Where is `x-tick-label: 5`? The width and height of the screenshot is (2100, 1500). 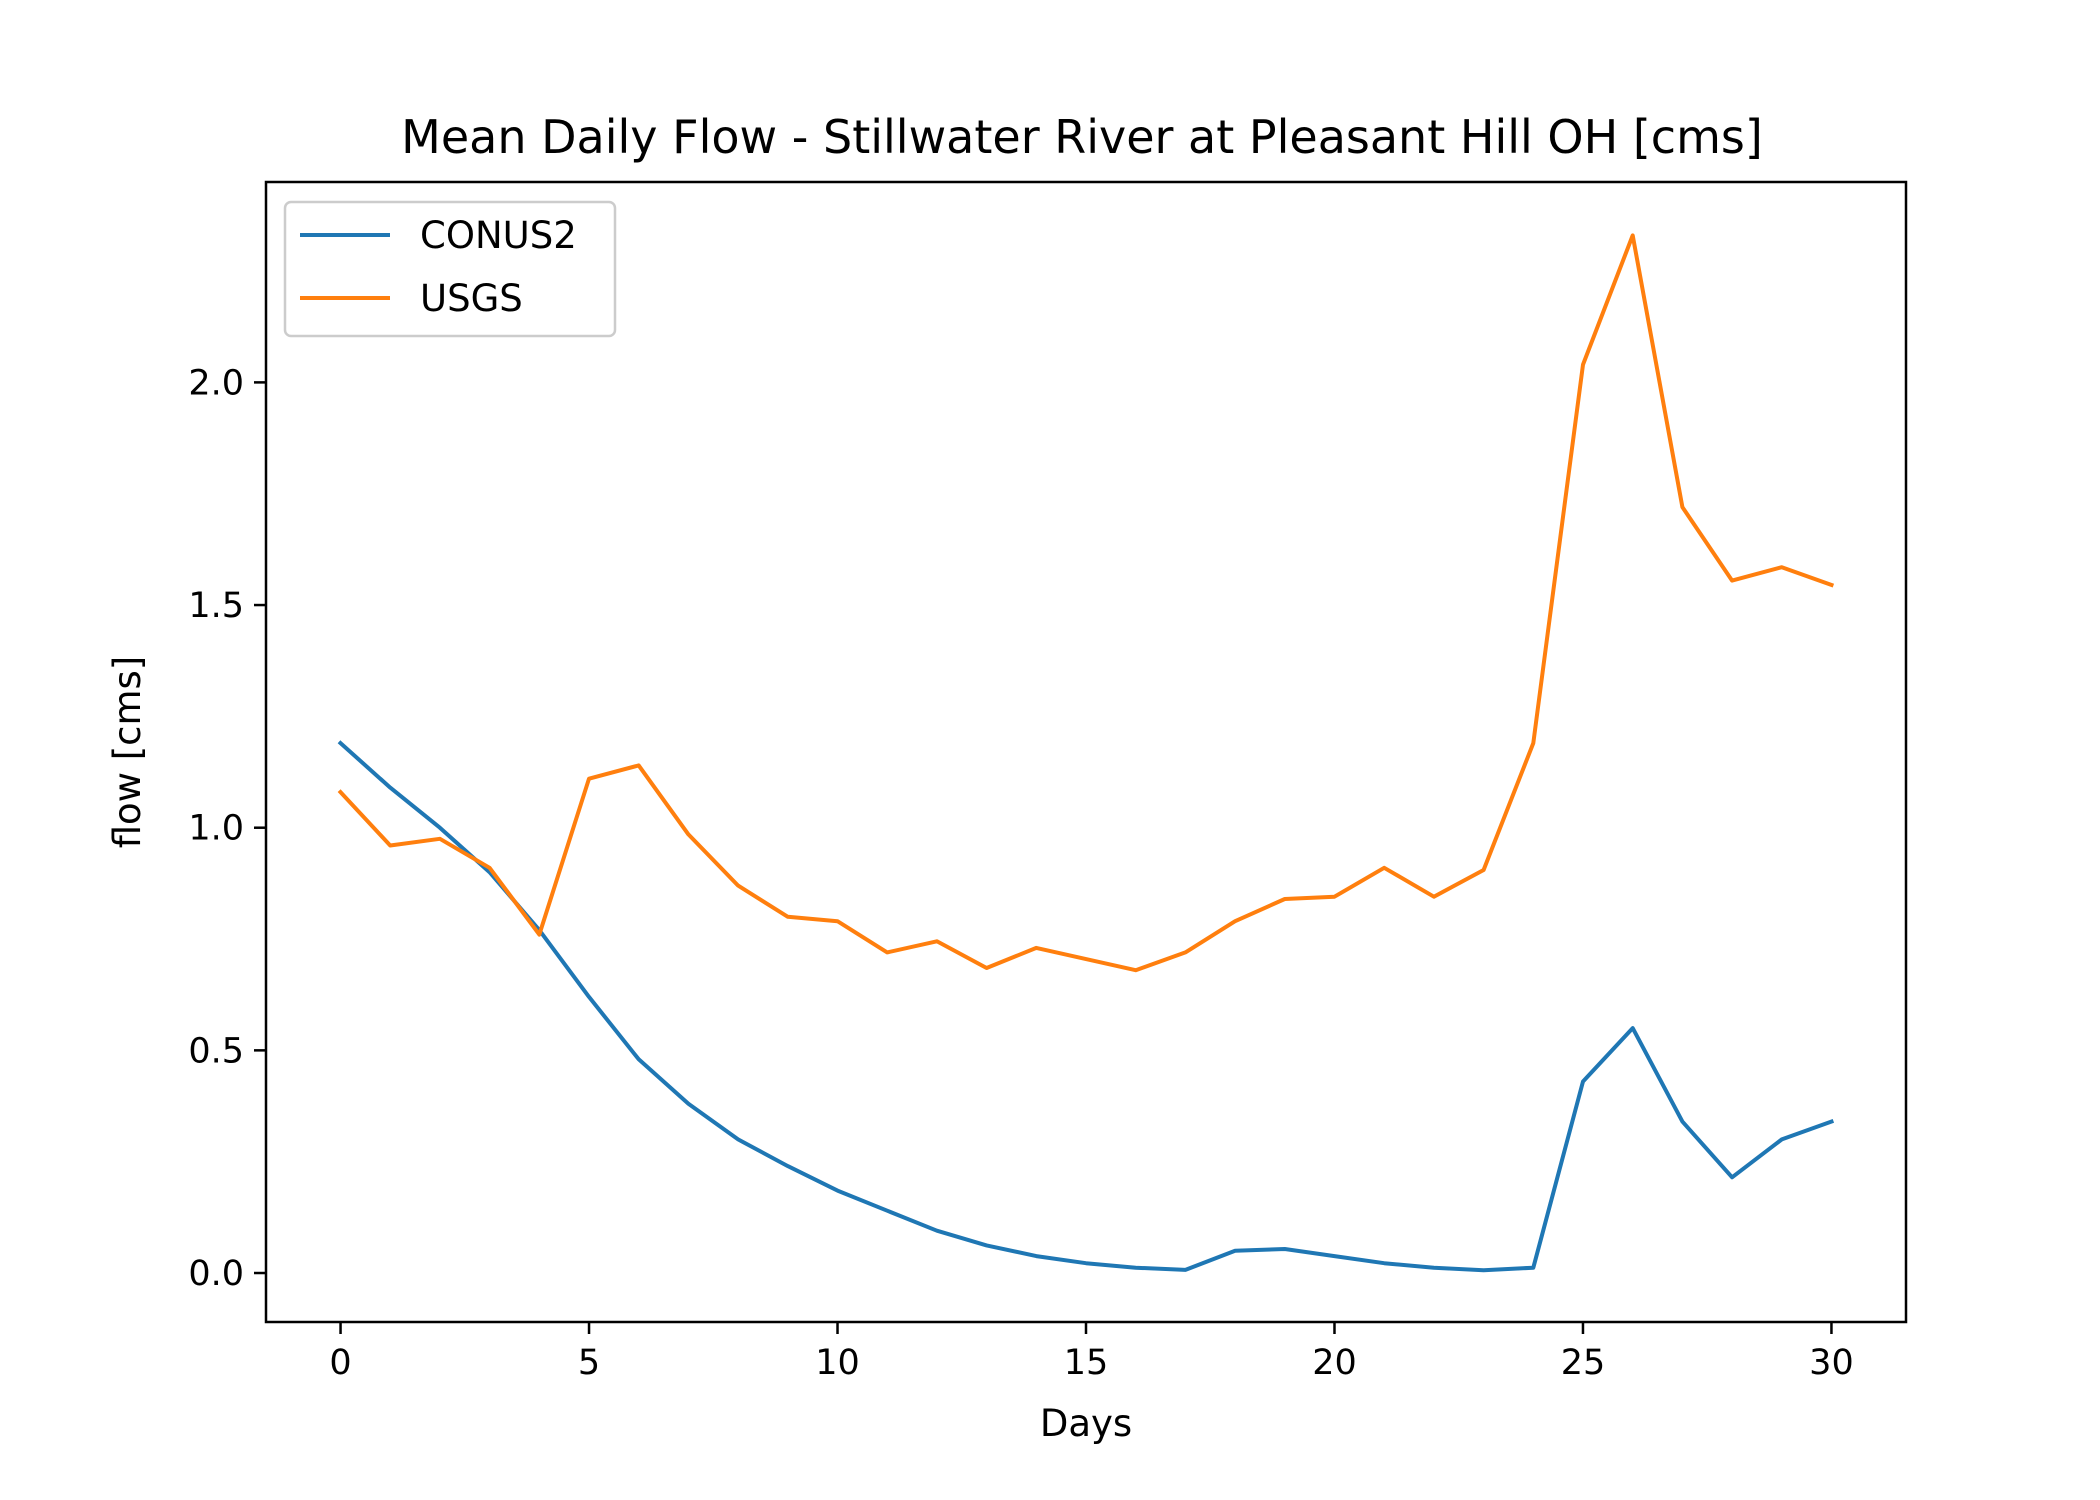
x-tick-label: 5 is located at coordinates (589, 1363).